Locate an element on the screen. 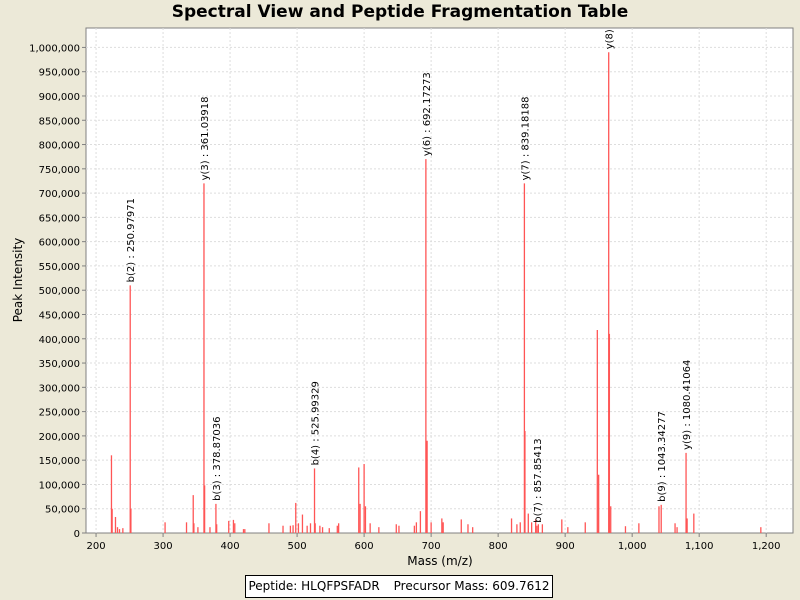 This screenshot has width=800, height=600. y-tick-label: 250,000 is located at coordinates (59, 413).